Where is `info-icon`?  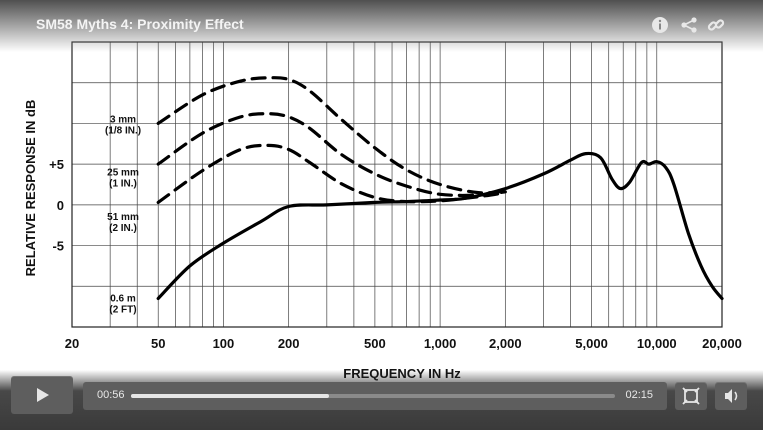 info-icon is located at coordinates (660, 25).